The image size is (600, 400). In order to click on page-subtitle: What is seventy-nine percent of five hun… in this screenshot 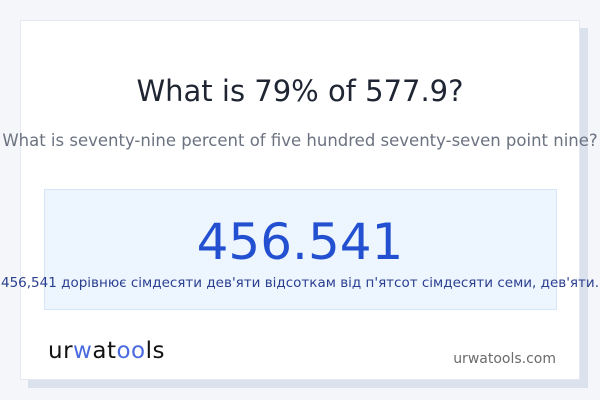, I will do `click(300, 140)`.